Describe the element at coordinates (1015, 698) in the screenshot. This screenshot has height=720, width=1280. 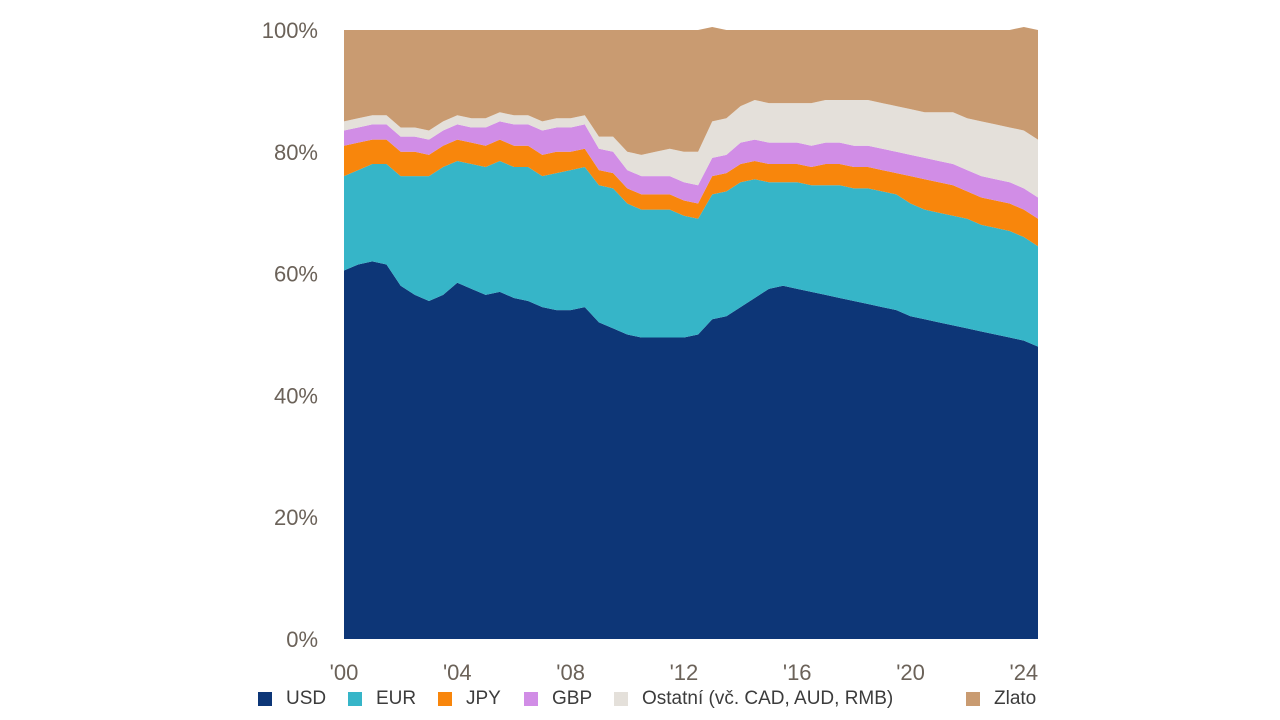
I see `legend-label: Zlato` at that location.